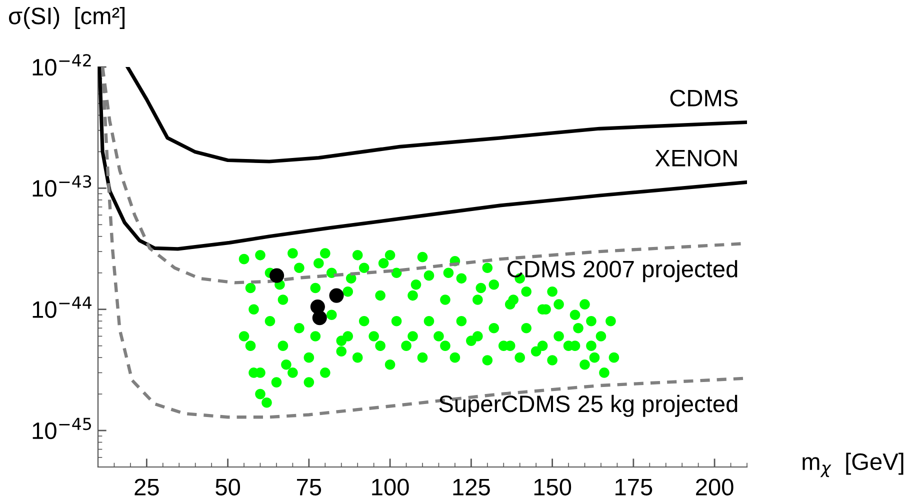 Image resolution: width=914 pixels, height=501 pixels. What do you see at coordinates (146, 487) in the screenshot?
I see `x-tick-label: 25` at bounding box center [146, 487].